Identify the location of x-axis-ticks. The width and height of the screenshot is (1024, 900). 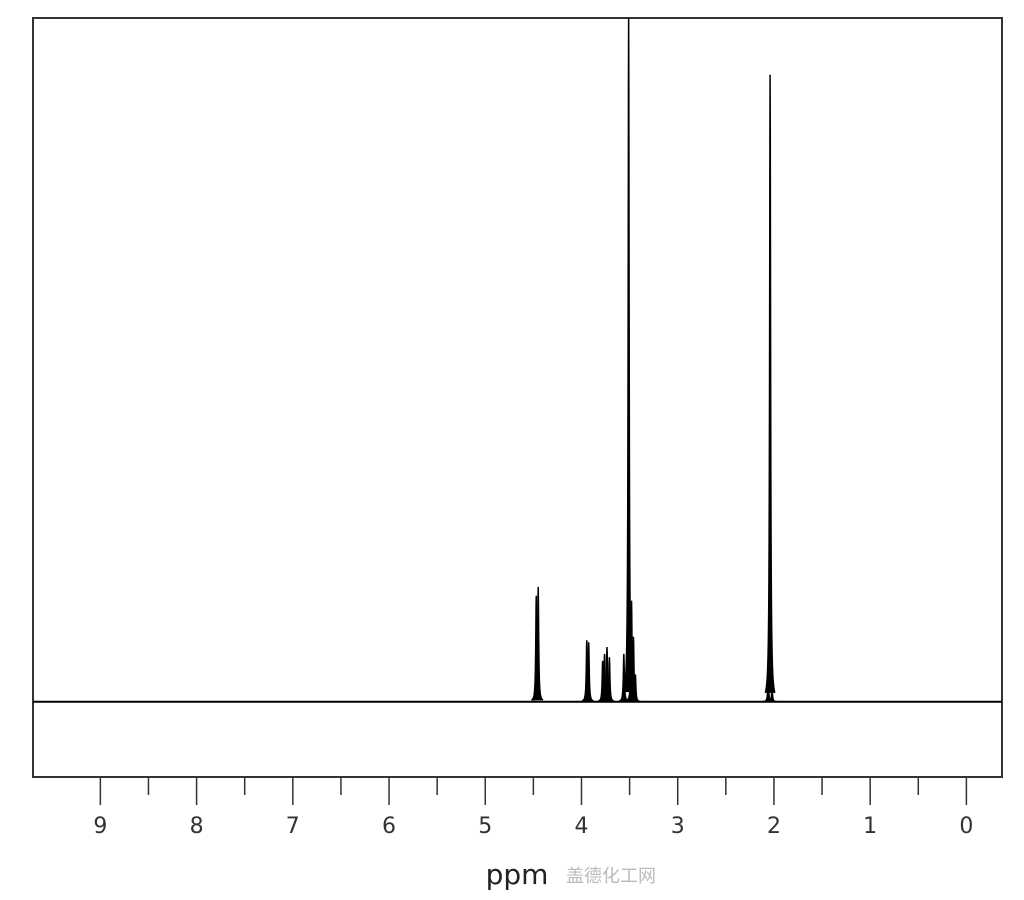
(533, 791).